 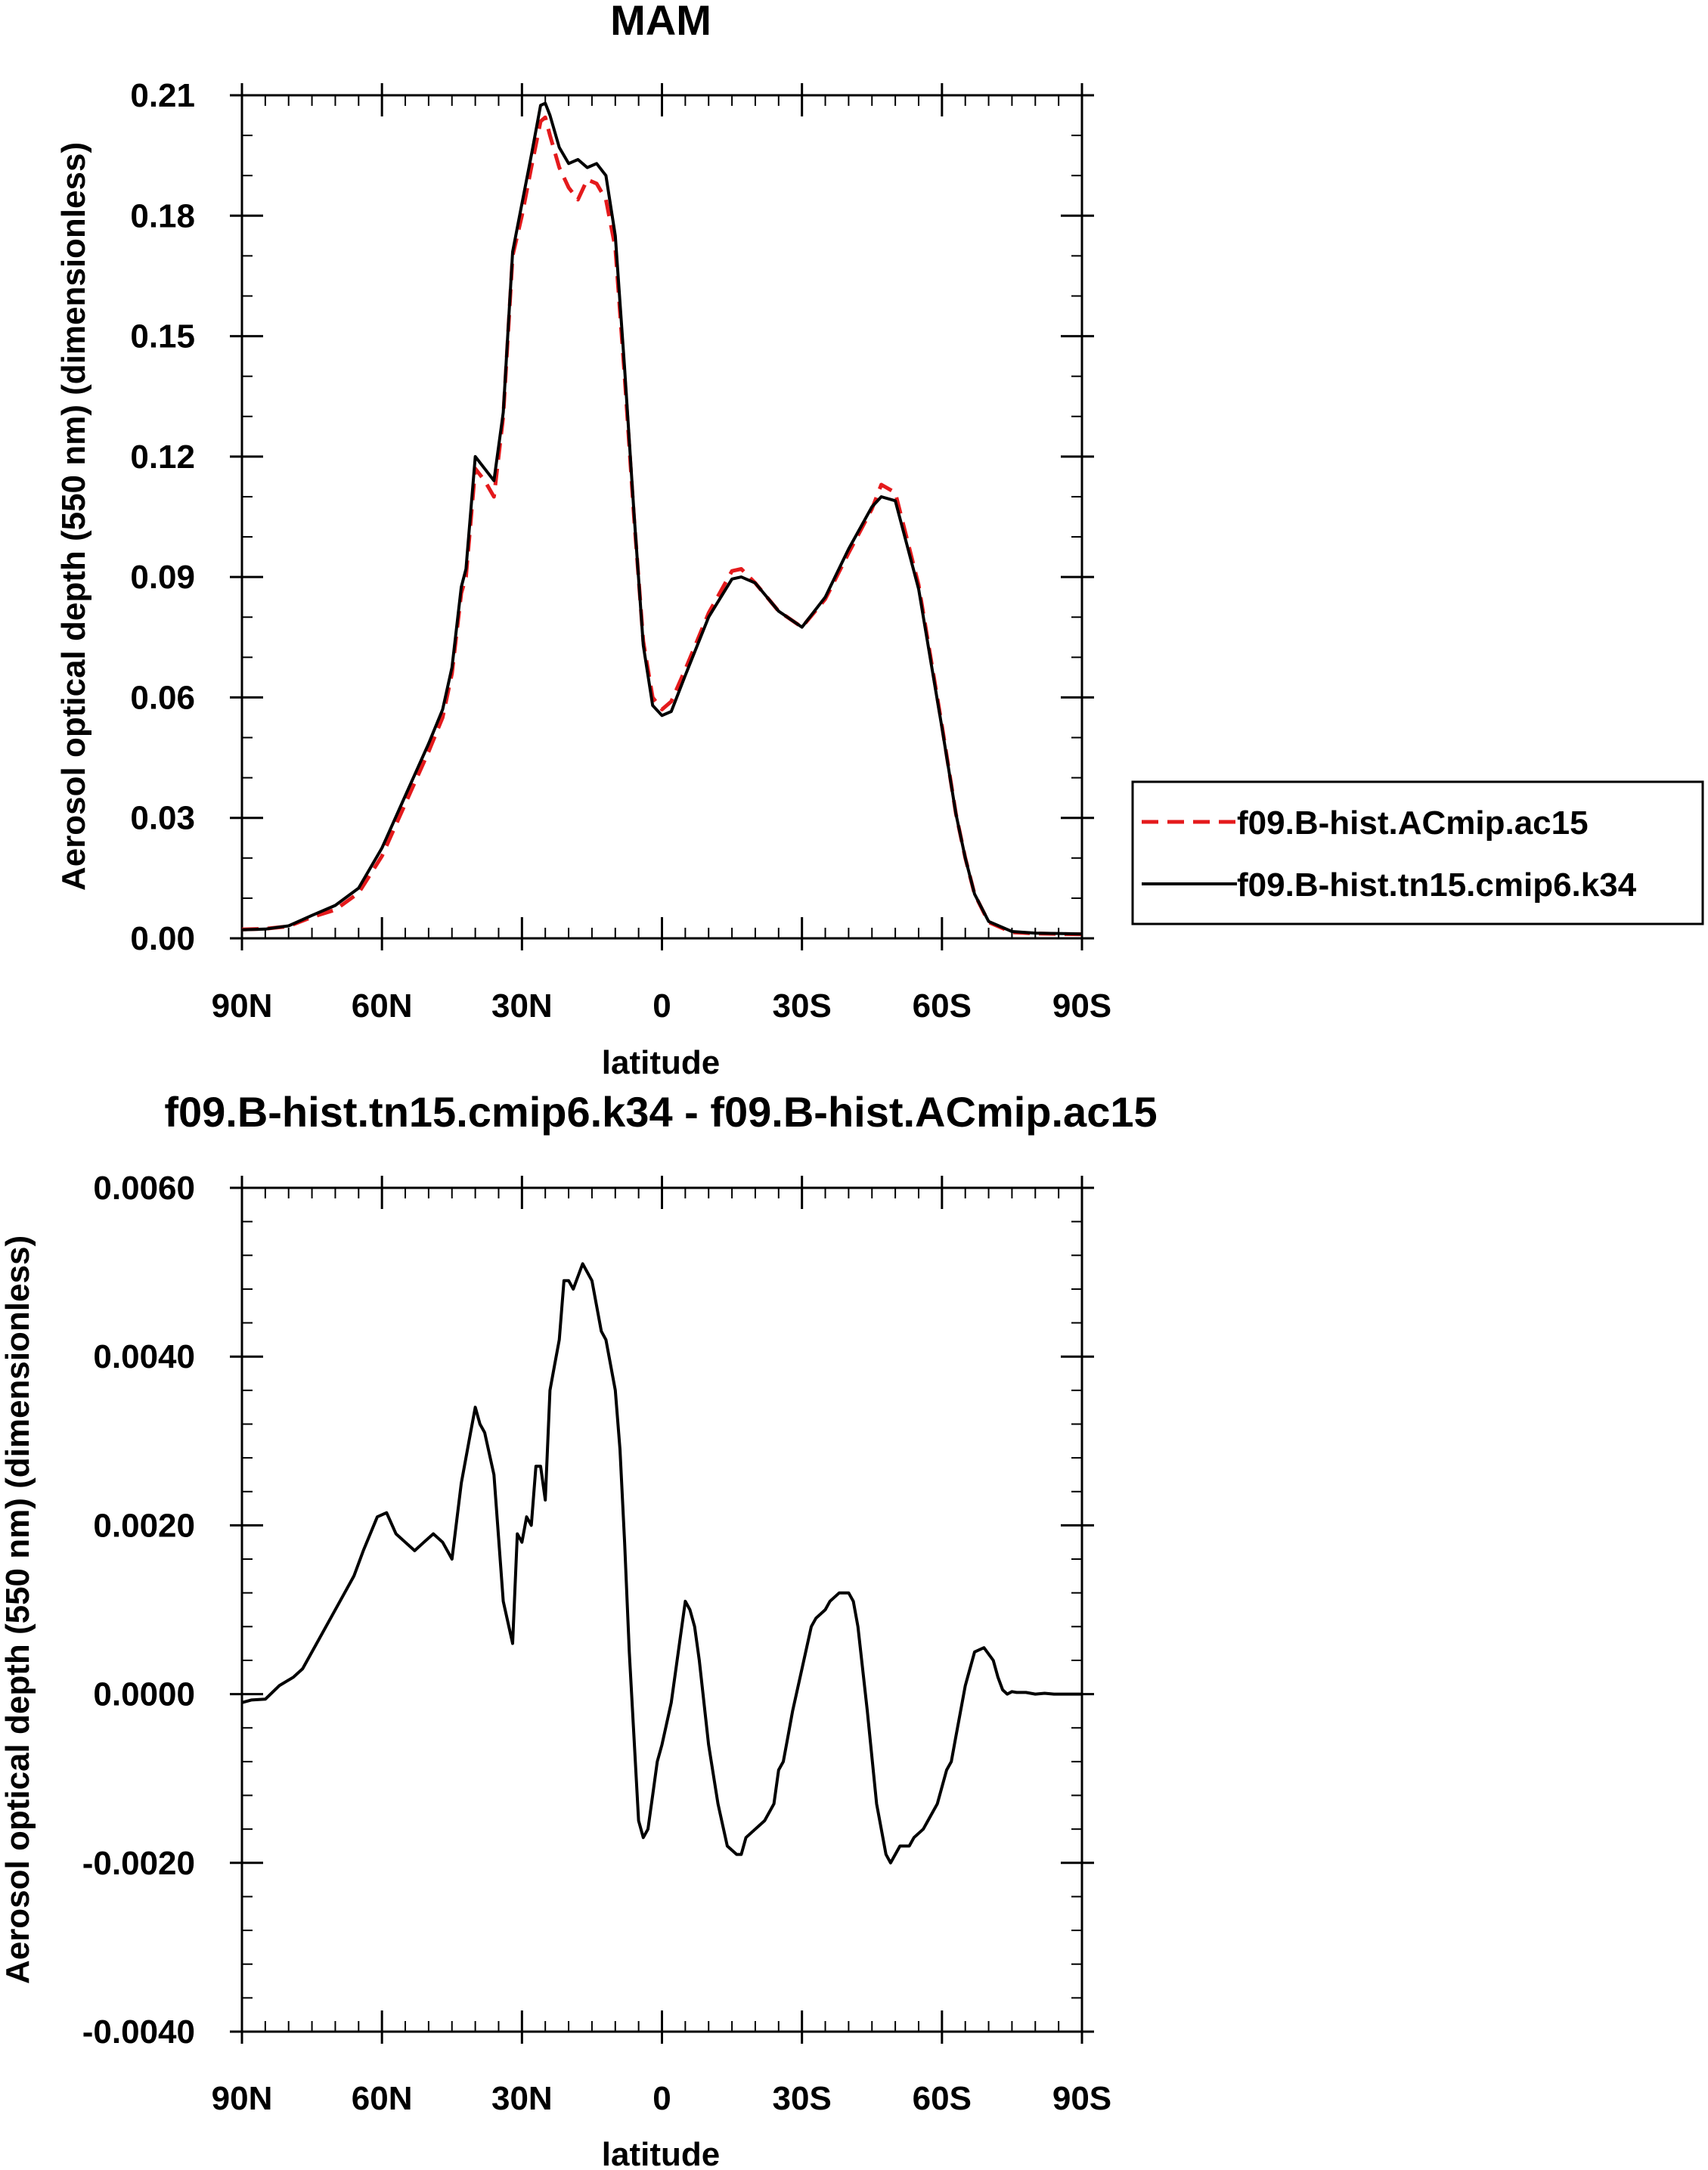 I want to click on y-tick-label: 0.0020, so click(x=144, y=1525).